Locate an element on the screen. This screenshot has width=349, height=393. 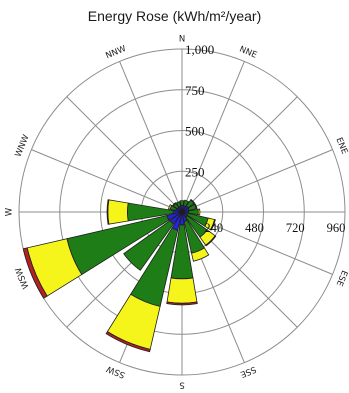
horizontal-axis-label-1: 240 is located at coordinates (213, 228).